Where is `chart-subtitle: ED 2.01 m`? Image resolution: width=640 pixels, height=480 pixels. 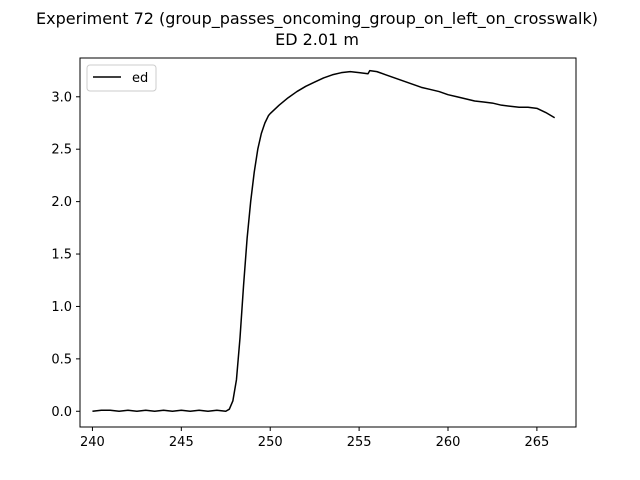
chart-subtitle: ED 2.01 m is located at coordinates (317, 39).